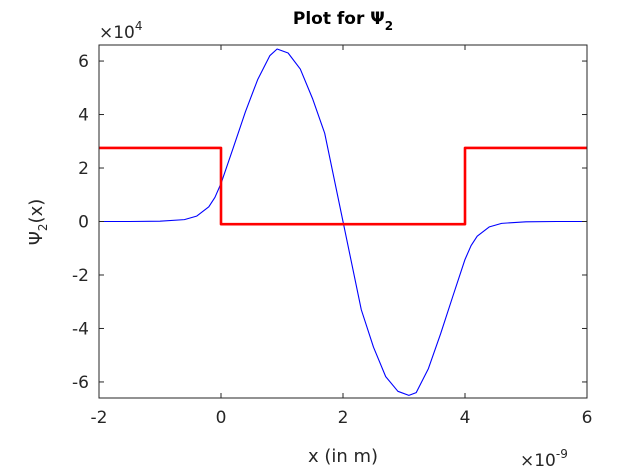 Image resolution: width=634 pixels, height=475 pixels. I want to click on y-tick-label: 6, so click(83, 62).